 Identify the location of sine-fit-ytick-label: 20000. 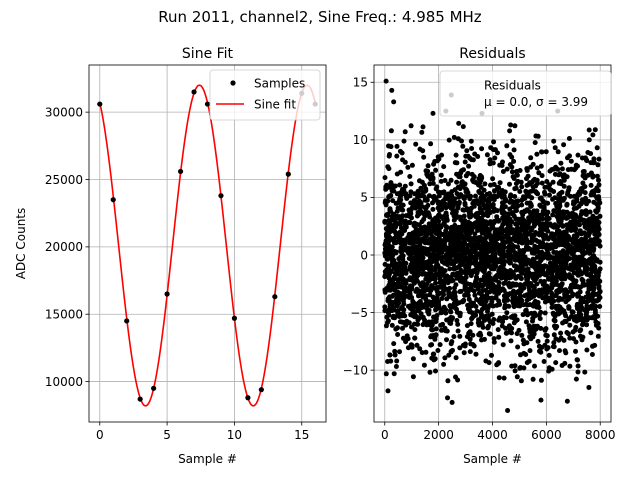
(64, 247).